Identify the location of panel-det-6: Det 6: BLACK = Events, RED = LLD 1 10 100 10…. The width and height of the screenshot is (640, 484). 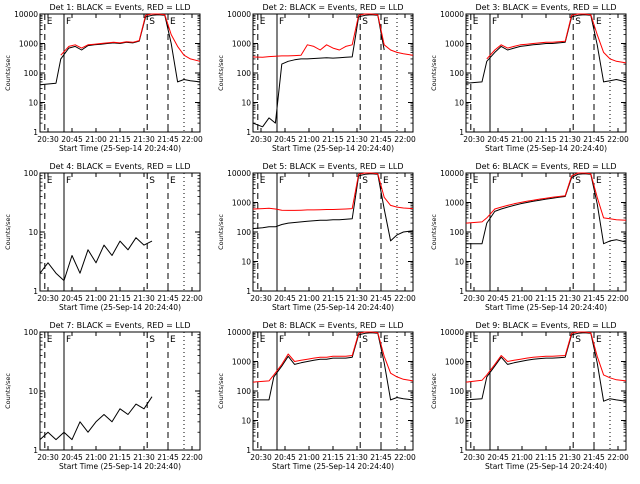
(529, 237).